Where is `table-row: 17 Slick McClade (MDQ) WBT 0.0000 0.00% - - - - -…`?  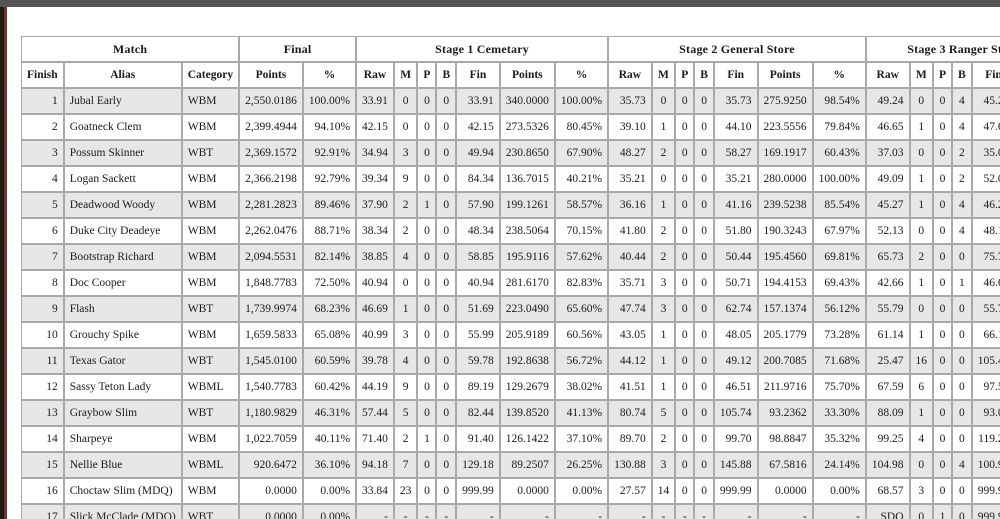 table-row: 17 Slick McClade (MDQ) WBT 0.0000 0.00% - - - - -… is located at coordinates (510, 511).